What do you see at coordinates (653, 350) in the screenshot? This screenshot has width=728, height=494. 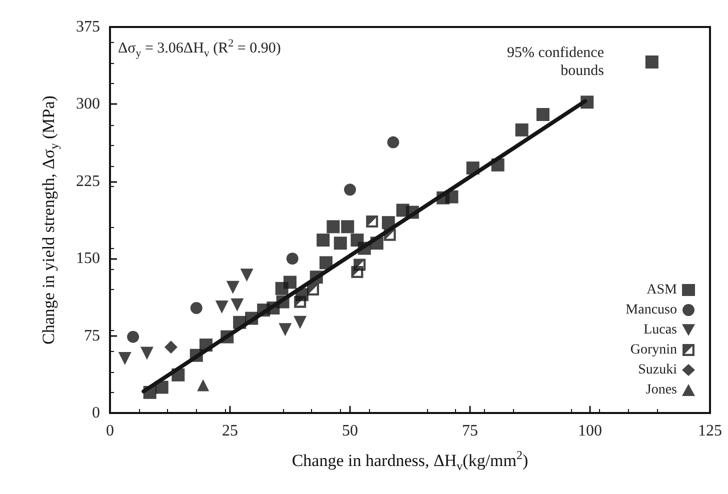 I see `legend-label: Gorynin` at bounding box center [653, 350].